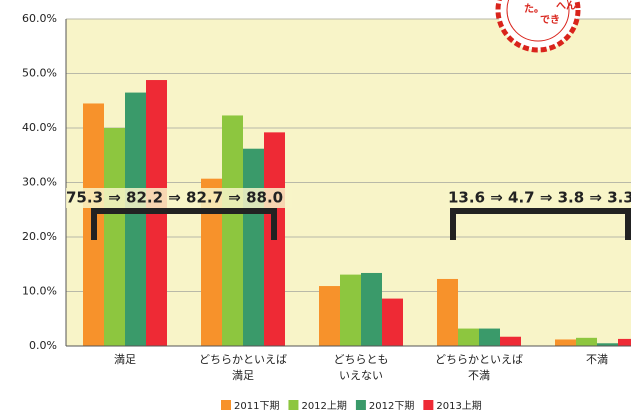 Image resolution: width=631 pixels, height=413 pixels. I want to click on y-tick-label: 50.0%, so click(39, 73).